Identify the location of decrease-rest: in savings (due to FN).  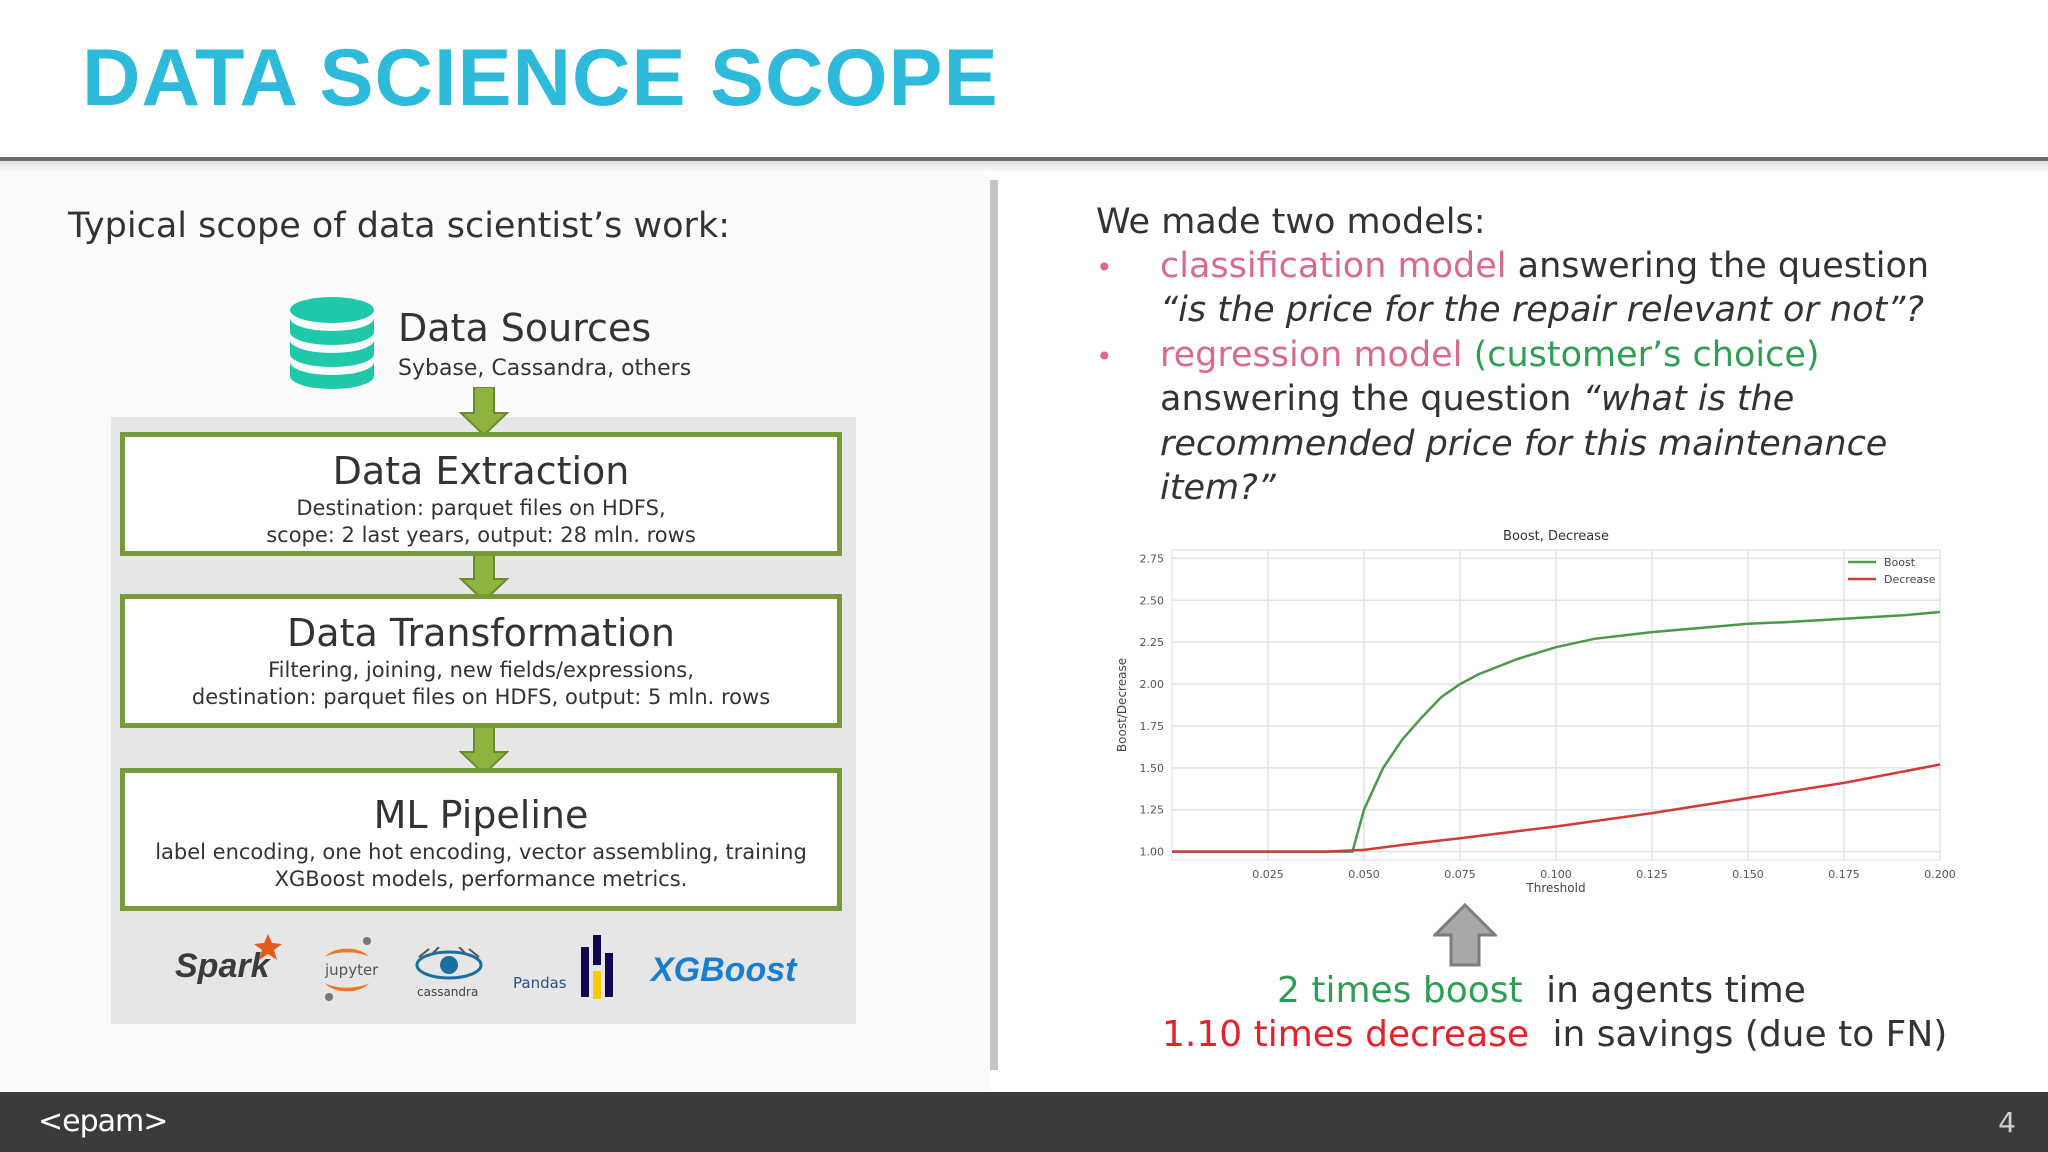
(1750, 1034).